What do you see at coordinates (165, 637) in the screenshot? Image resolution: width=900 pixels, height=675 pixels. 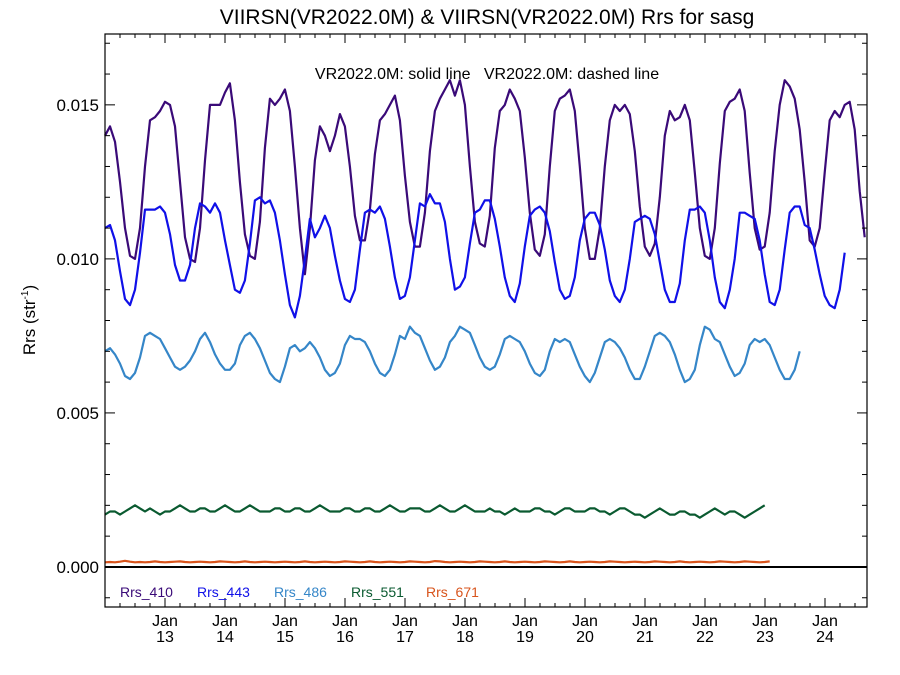 I see `x-tick-label-year: 13` at bounding box center [165, 637].